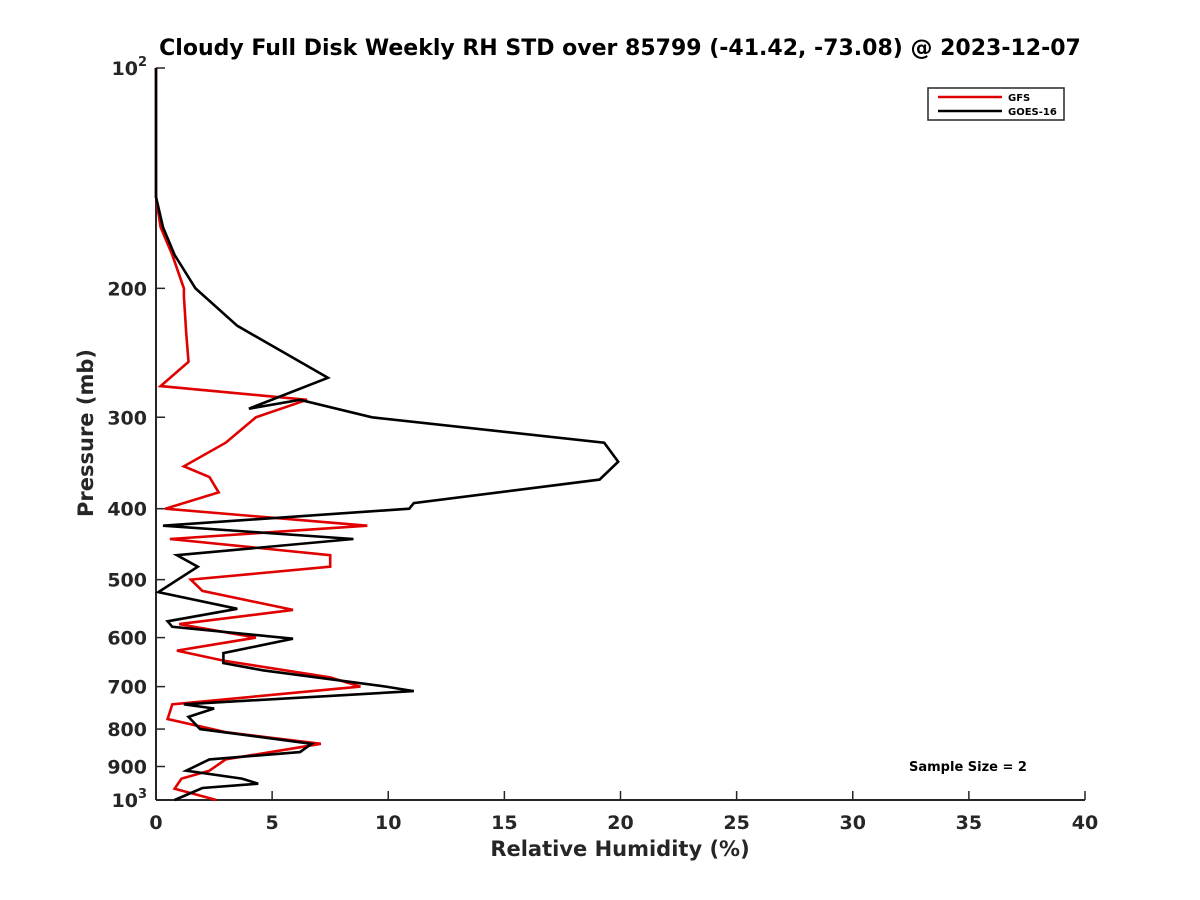 The width and height of the screenshot is (1200, 900). I want to click on x-tick-label: 5, so click(272, 823).